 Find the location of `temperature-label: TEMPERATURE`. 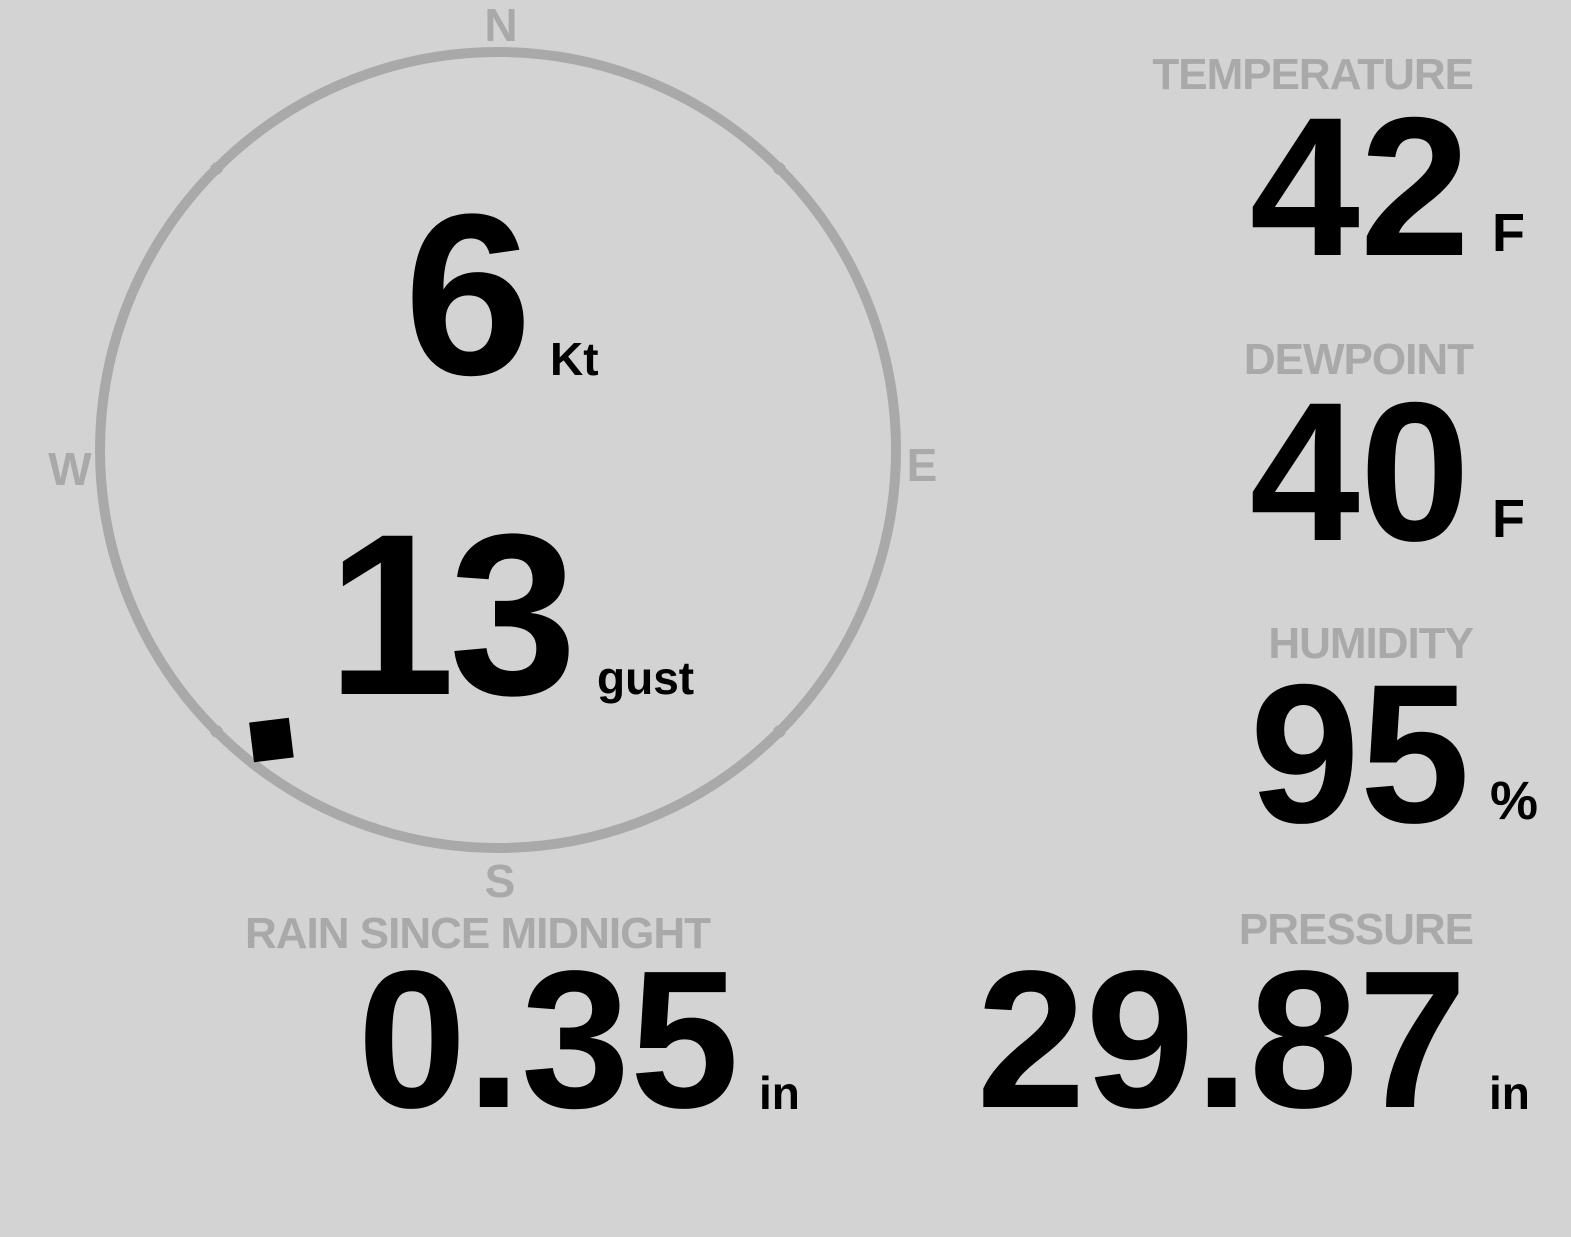

temperature-label: TEMPERATURE is located at coordinates (1313, 74).